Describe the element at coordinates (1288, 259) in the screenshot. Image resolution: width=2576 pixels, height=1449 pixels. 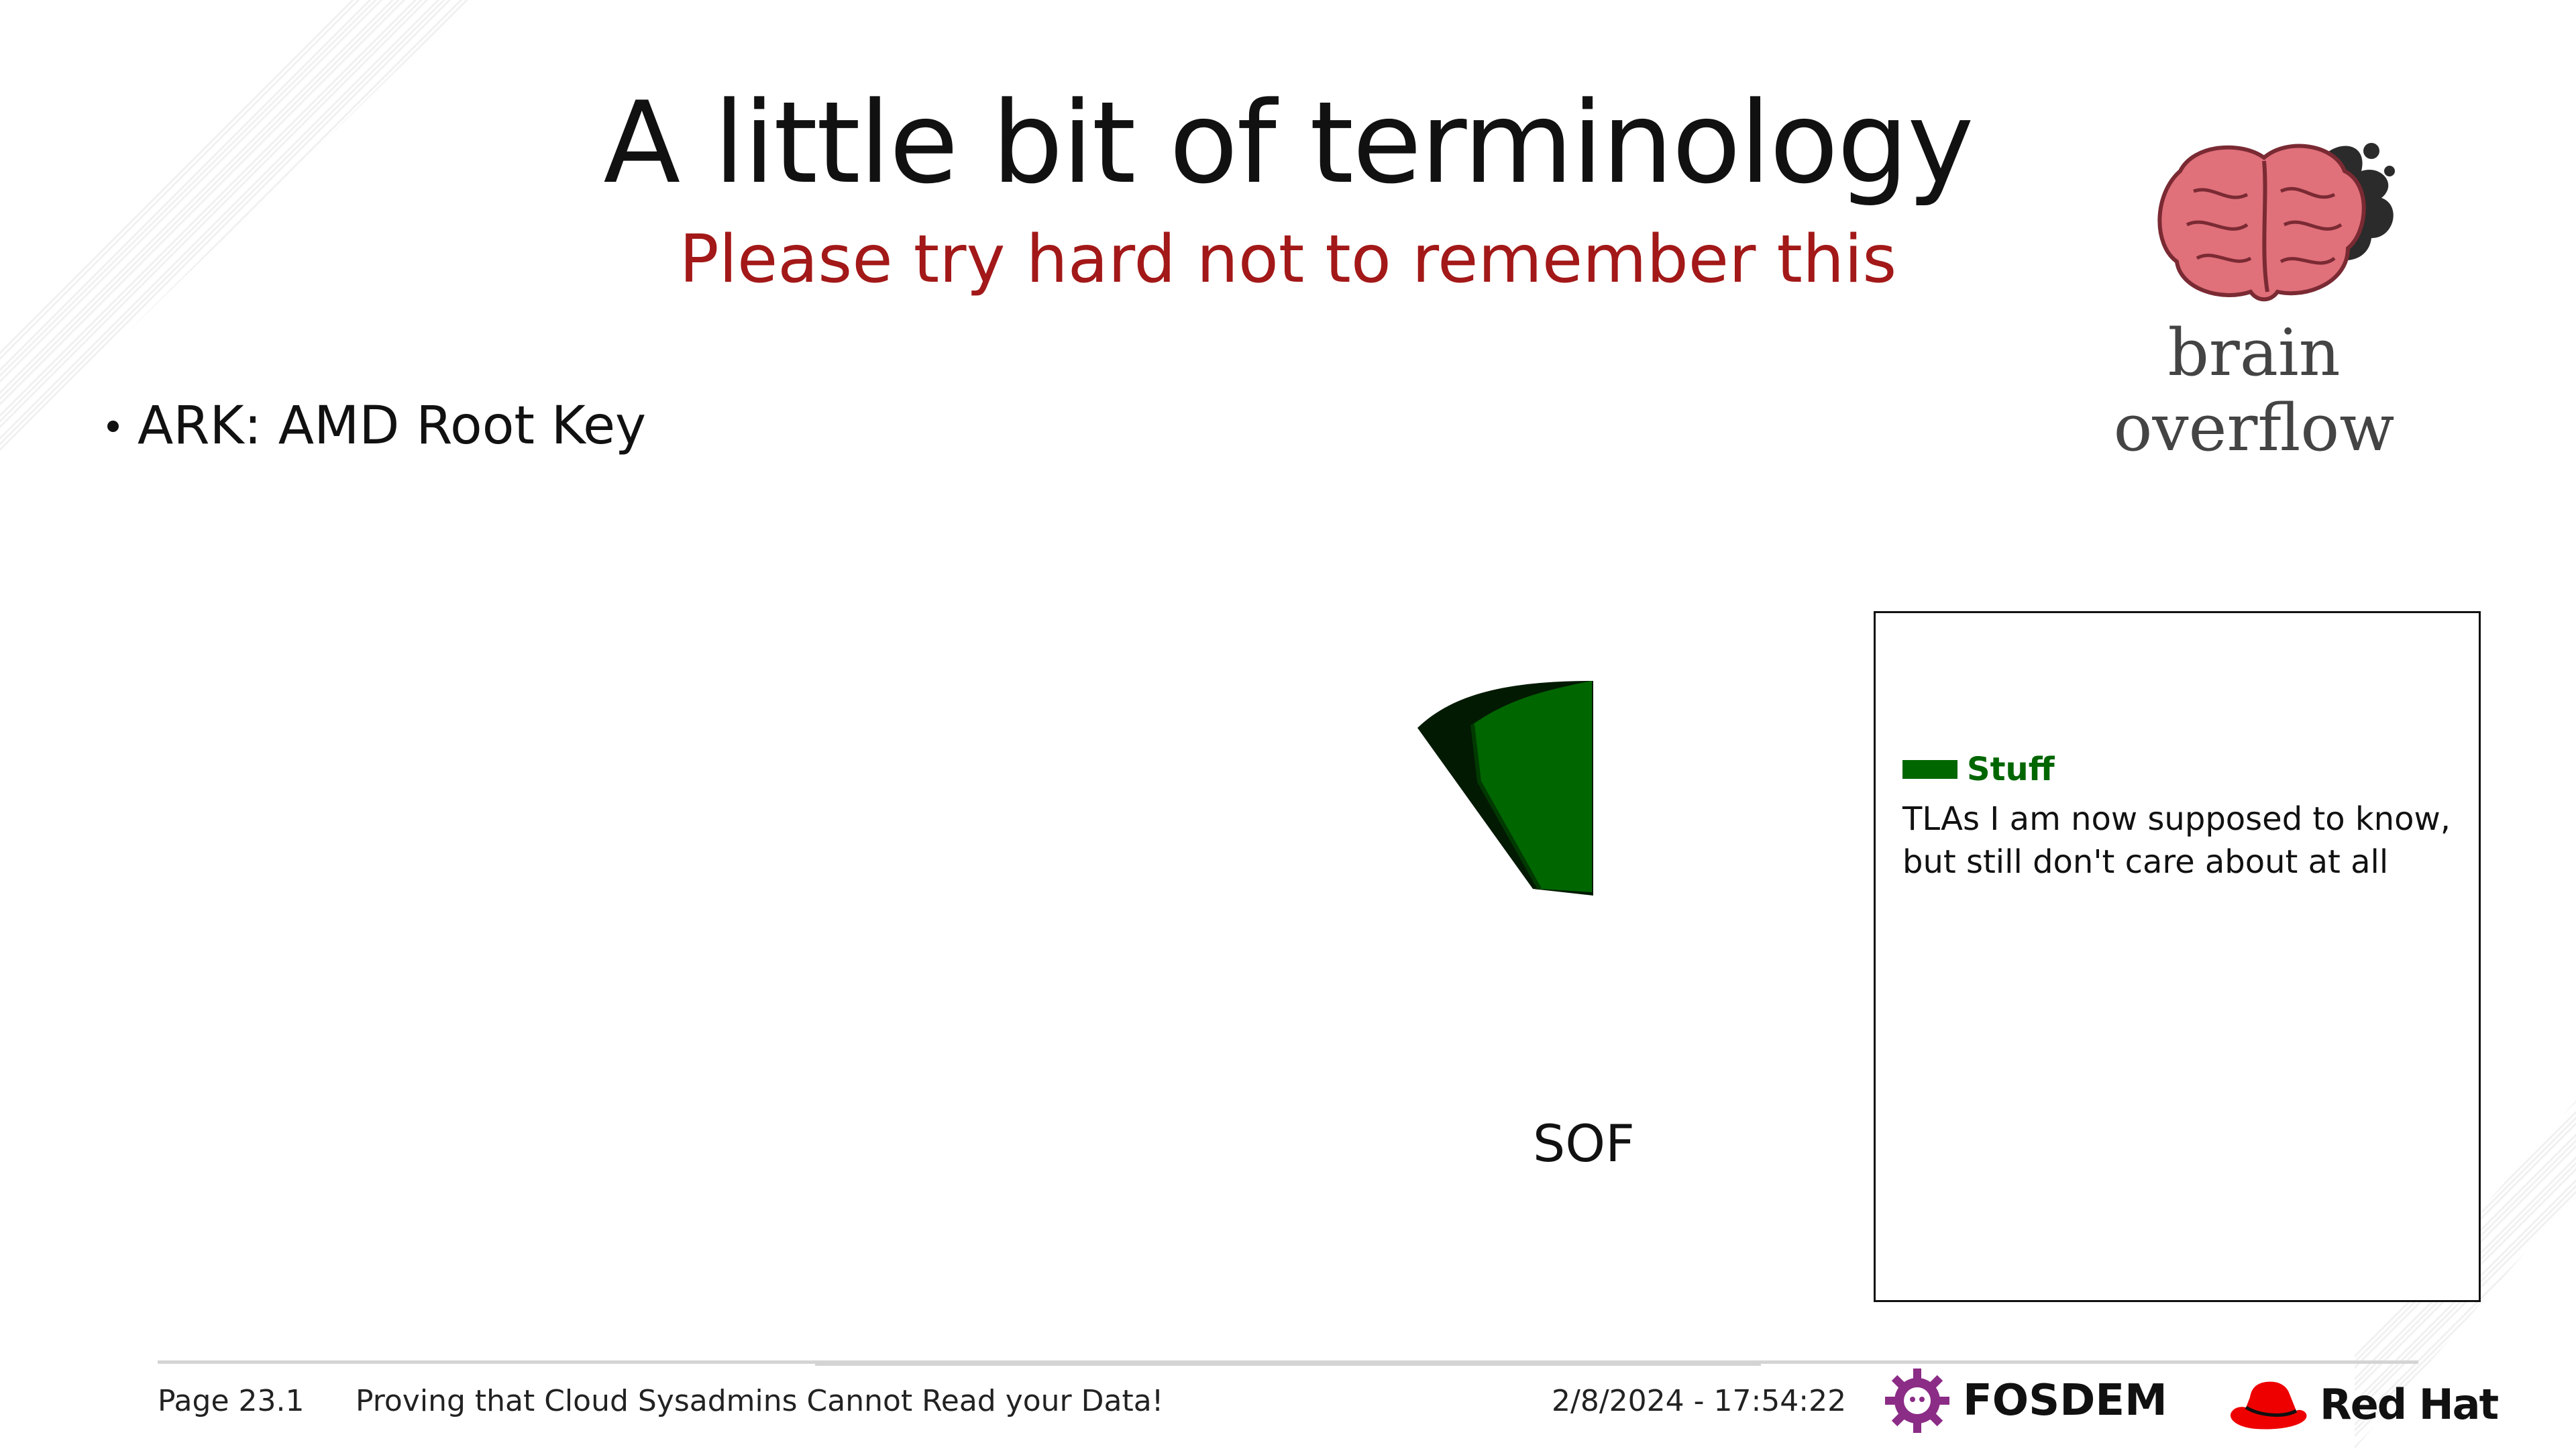
I see `slide-subtitle: Please try hard not to remember this` at that location.